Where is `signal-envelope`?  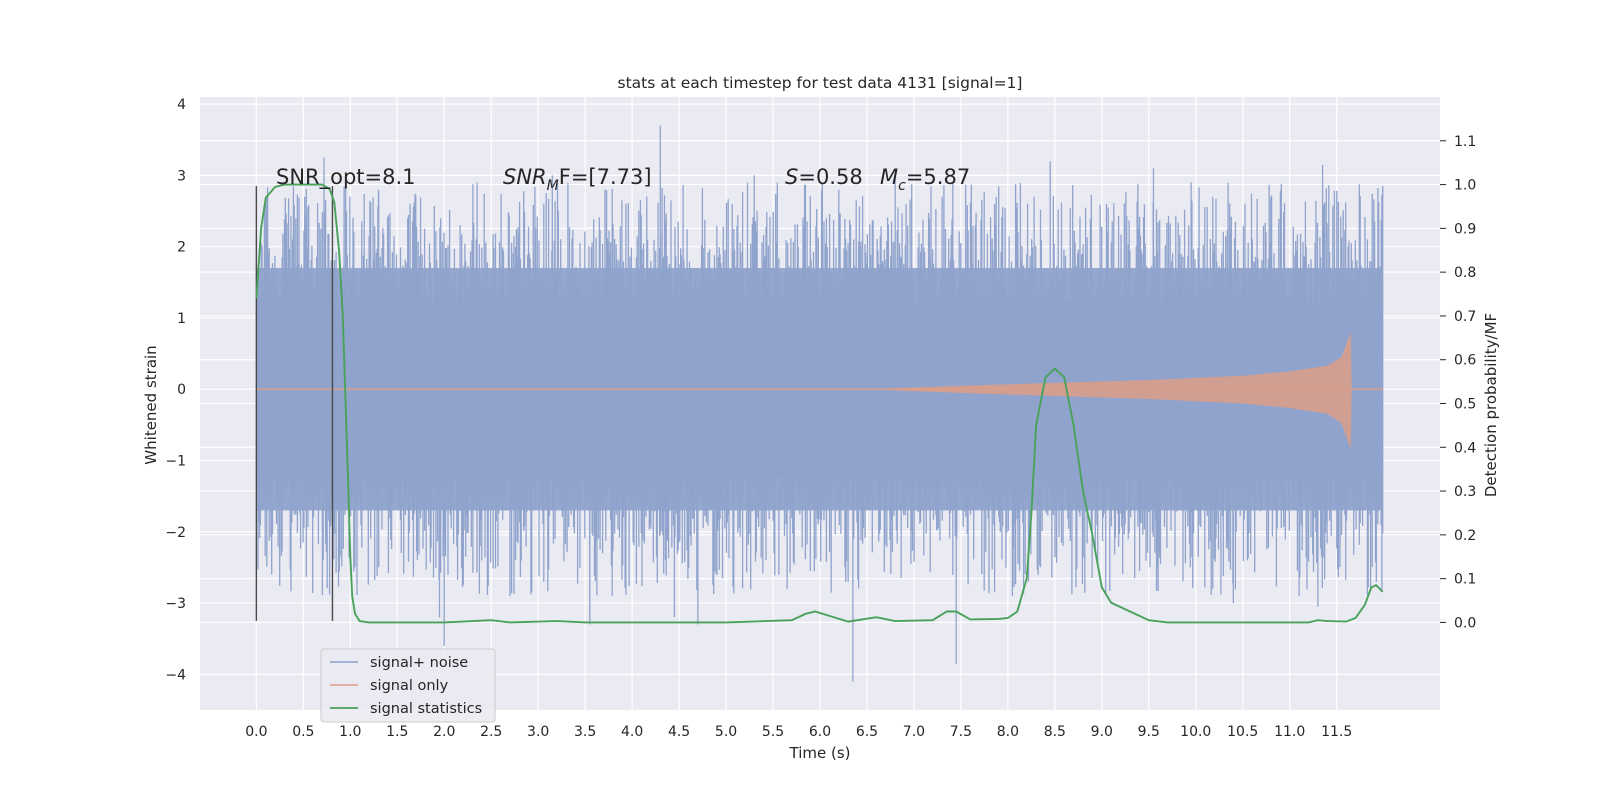
signal-envelope is located at coordinates (819, 391).